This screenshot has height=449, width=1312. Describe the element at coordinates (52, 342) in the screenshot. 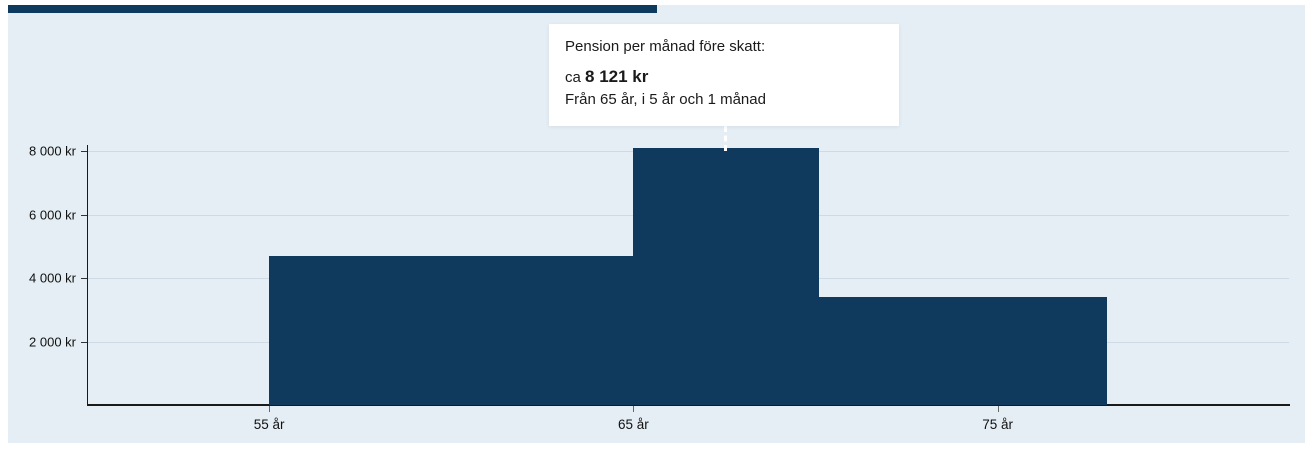

I see `y-tick-label: 2 000 kr` at that location.